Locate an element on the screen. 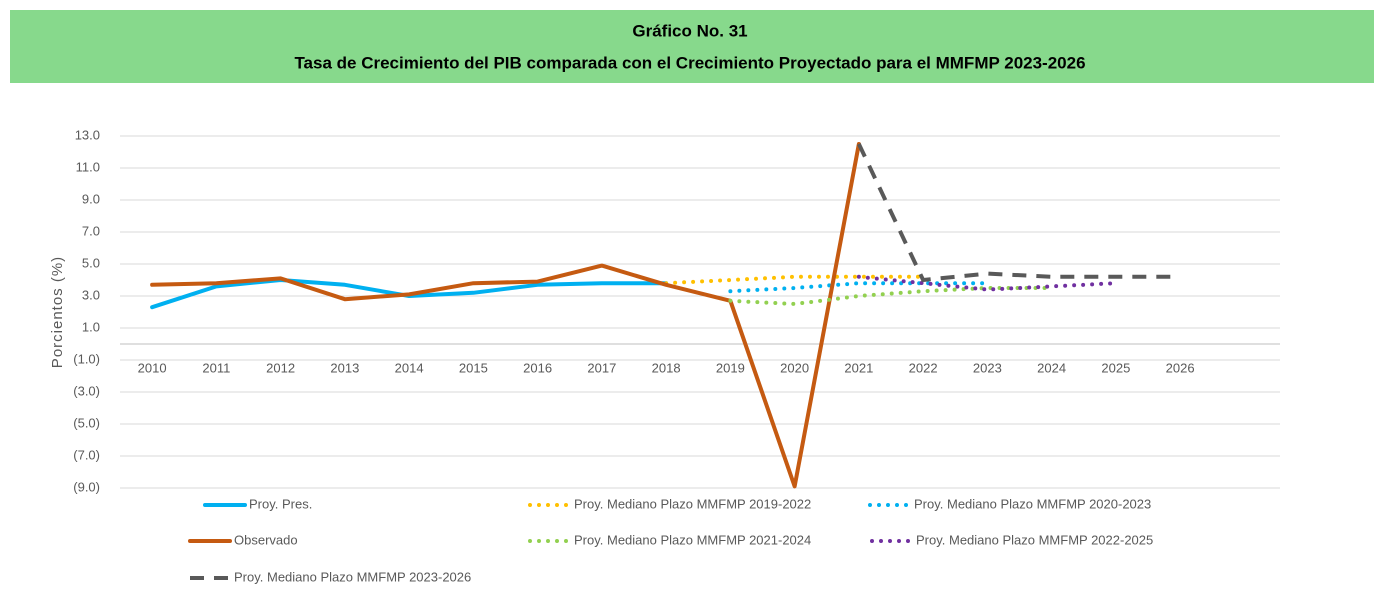  legend-label: Proy. Mediano Plazo MMFMP 2023-2026 is located at coordinates (352, 576).